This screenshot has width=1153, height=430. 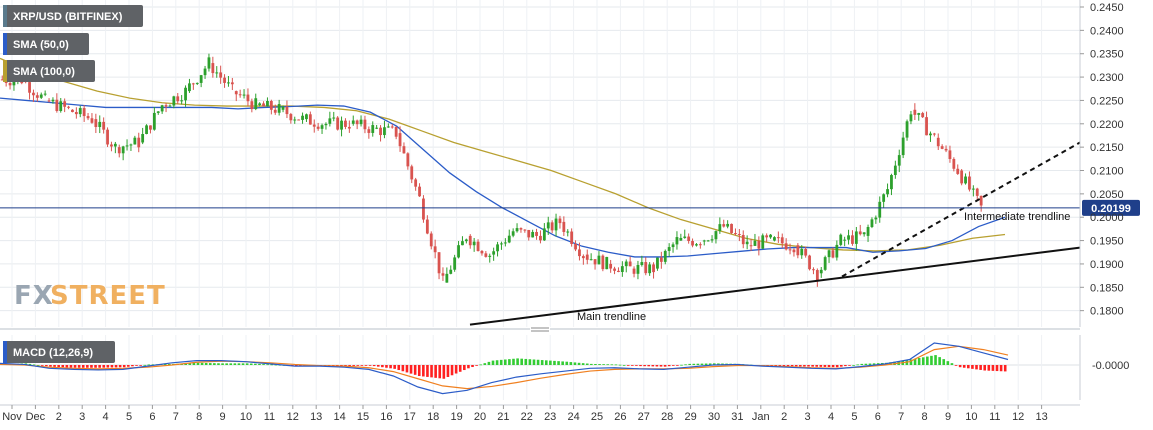 What do you see at coordinates (540, 329) in the screenshot?
I see `panel-resize-handle` at bounding box center [540, 329].